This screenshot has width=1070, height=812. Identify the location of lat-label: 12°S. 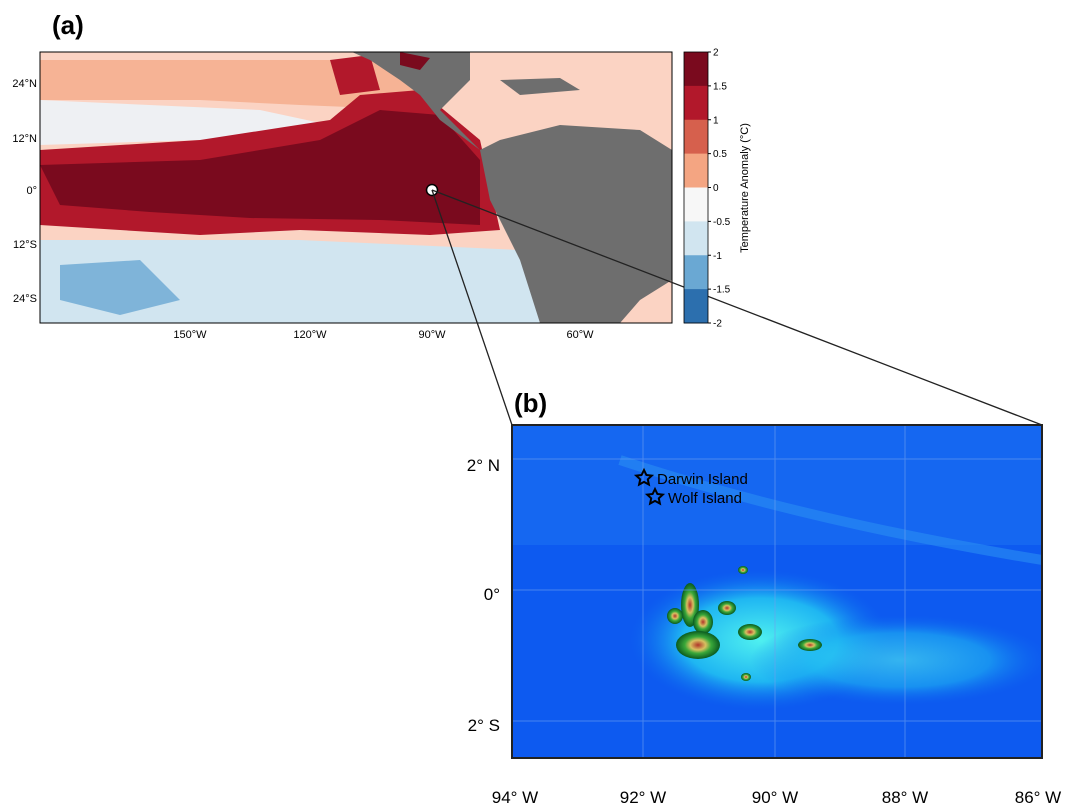
(25, 245).